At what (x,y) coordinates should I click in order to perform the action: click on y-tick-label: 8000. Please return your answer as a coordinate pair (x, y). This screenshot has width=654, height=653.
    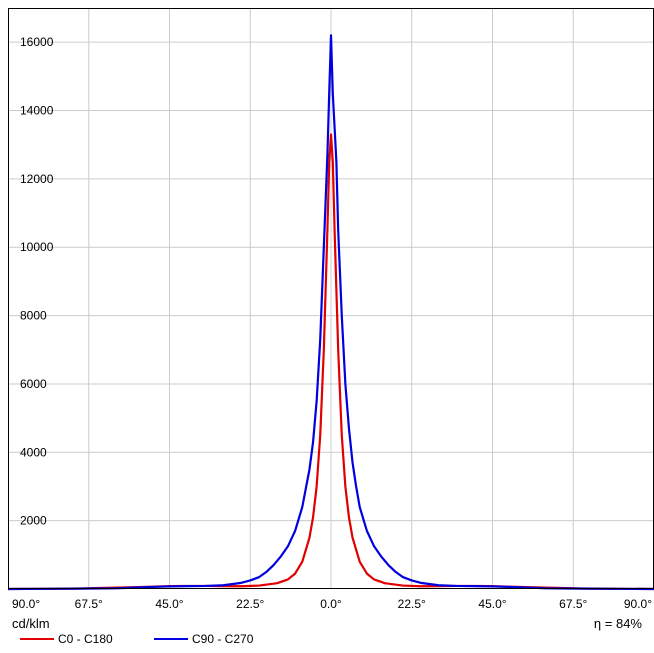
    Looking at the image, I should click on (33, 316).